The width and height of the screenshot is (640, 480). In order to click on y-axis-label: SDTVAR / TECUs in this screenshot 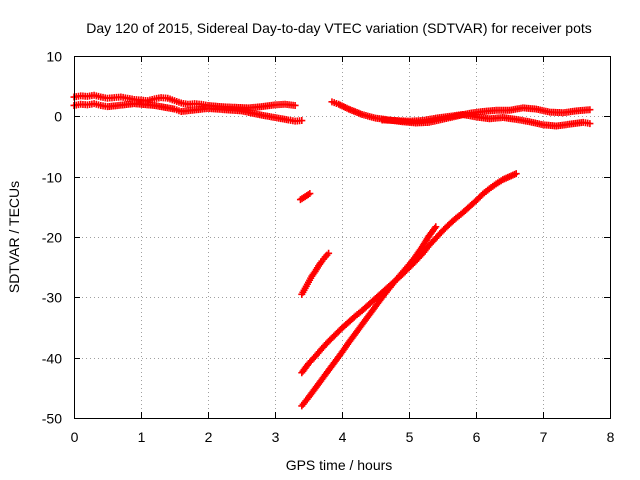, I will do `click(14, 237)`.